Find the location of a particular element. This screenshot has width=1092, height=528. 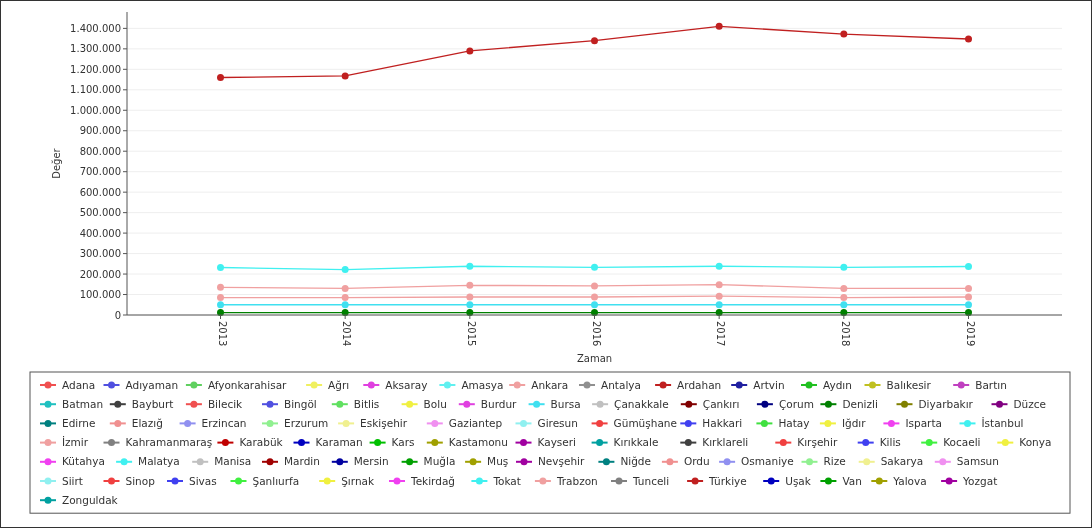

legend-label: Çankırı is located at coordinates (721, 403).